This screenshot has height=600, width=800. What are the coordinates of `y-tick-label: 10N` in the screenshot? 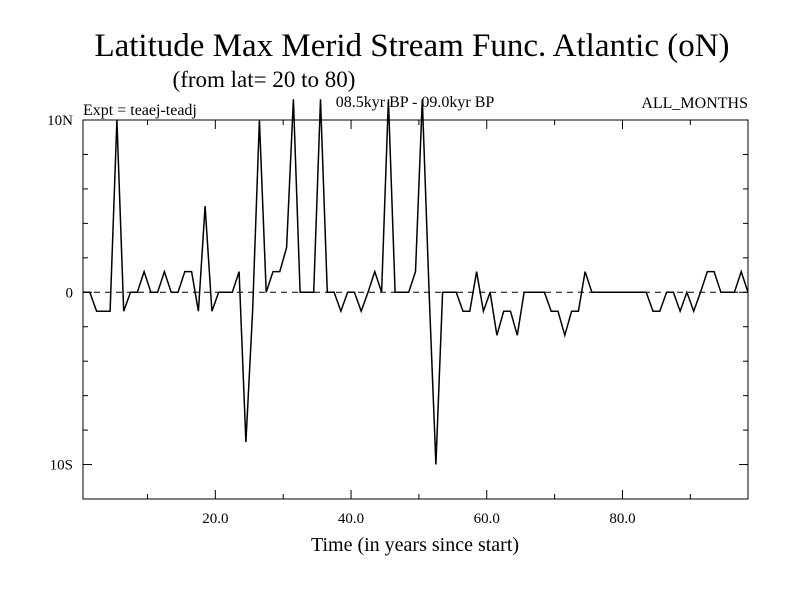 It's located at (60, 121).